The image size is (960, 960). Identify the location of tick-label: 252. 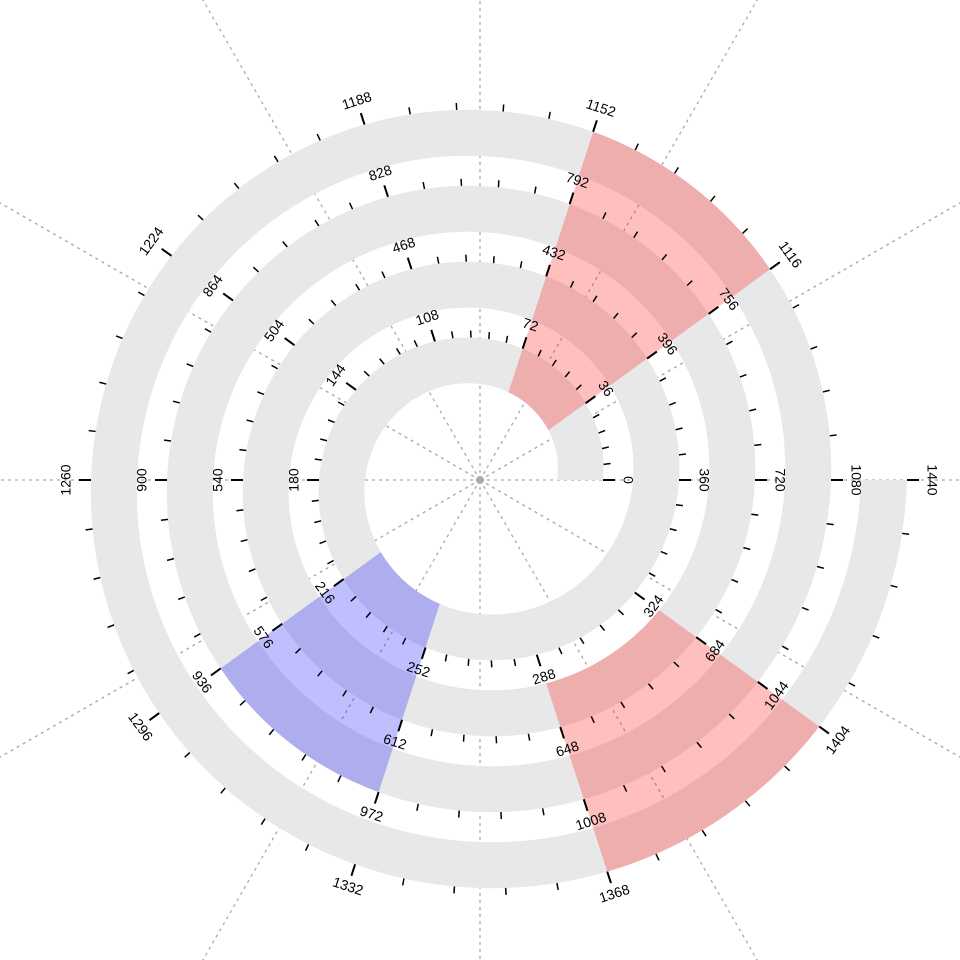
(418, 669).